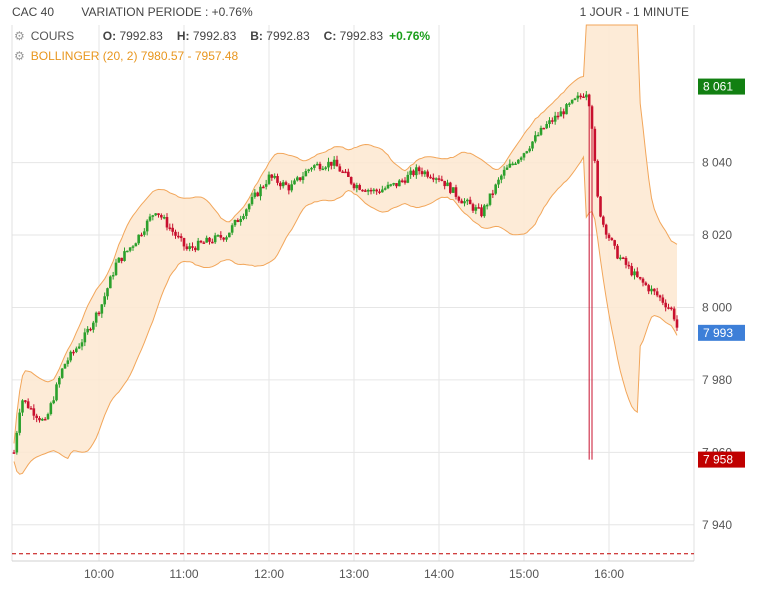 Image resolution: width=757 pixels, height=594 pixels. I want to click on open-label: O:, so click(109, 36).